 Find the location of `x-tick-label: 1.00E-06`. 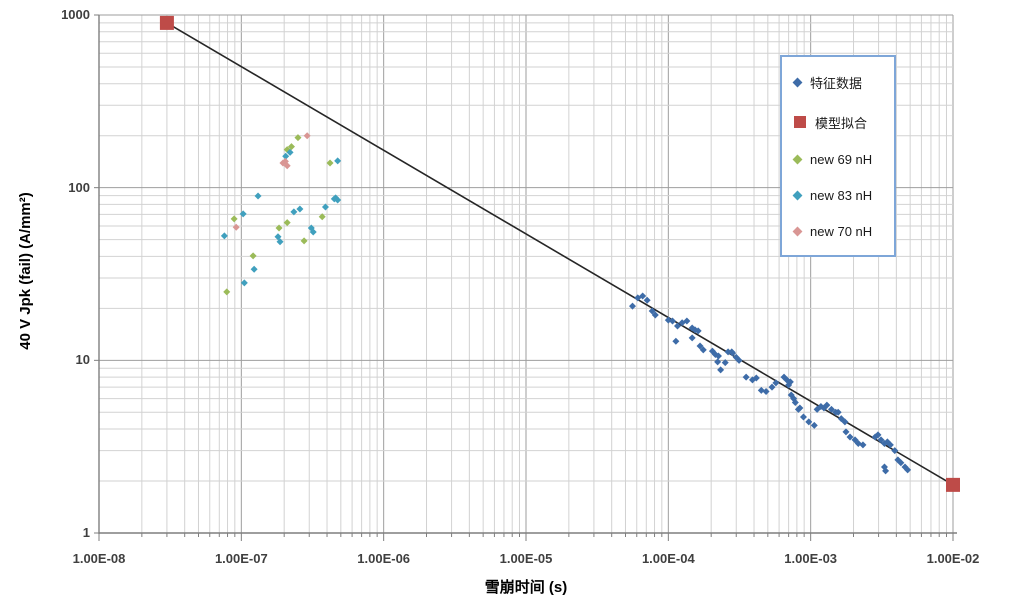

x-tick-label: 1.00E-06 is located at coordinates (384, 558).